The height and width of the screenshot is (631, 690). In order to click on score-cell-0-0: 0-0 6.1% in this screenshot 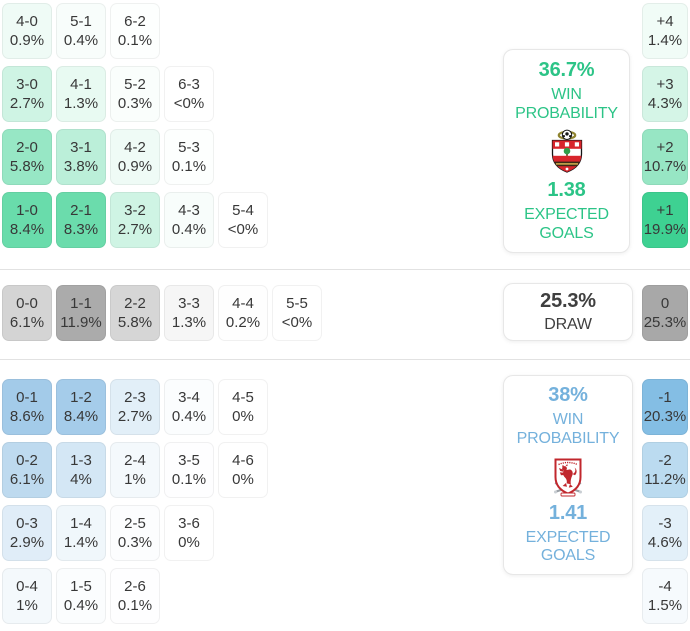, I will do `click(27, 313)`.